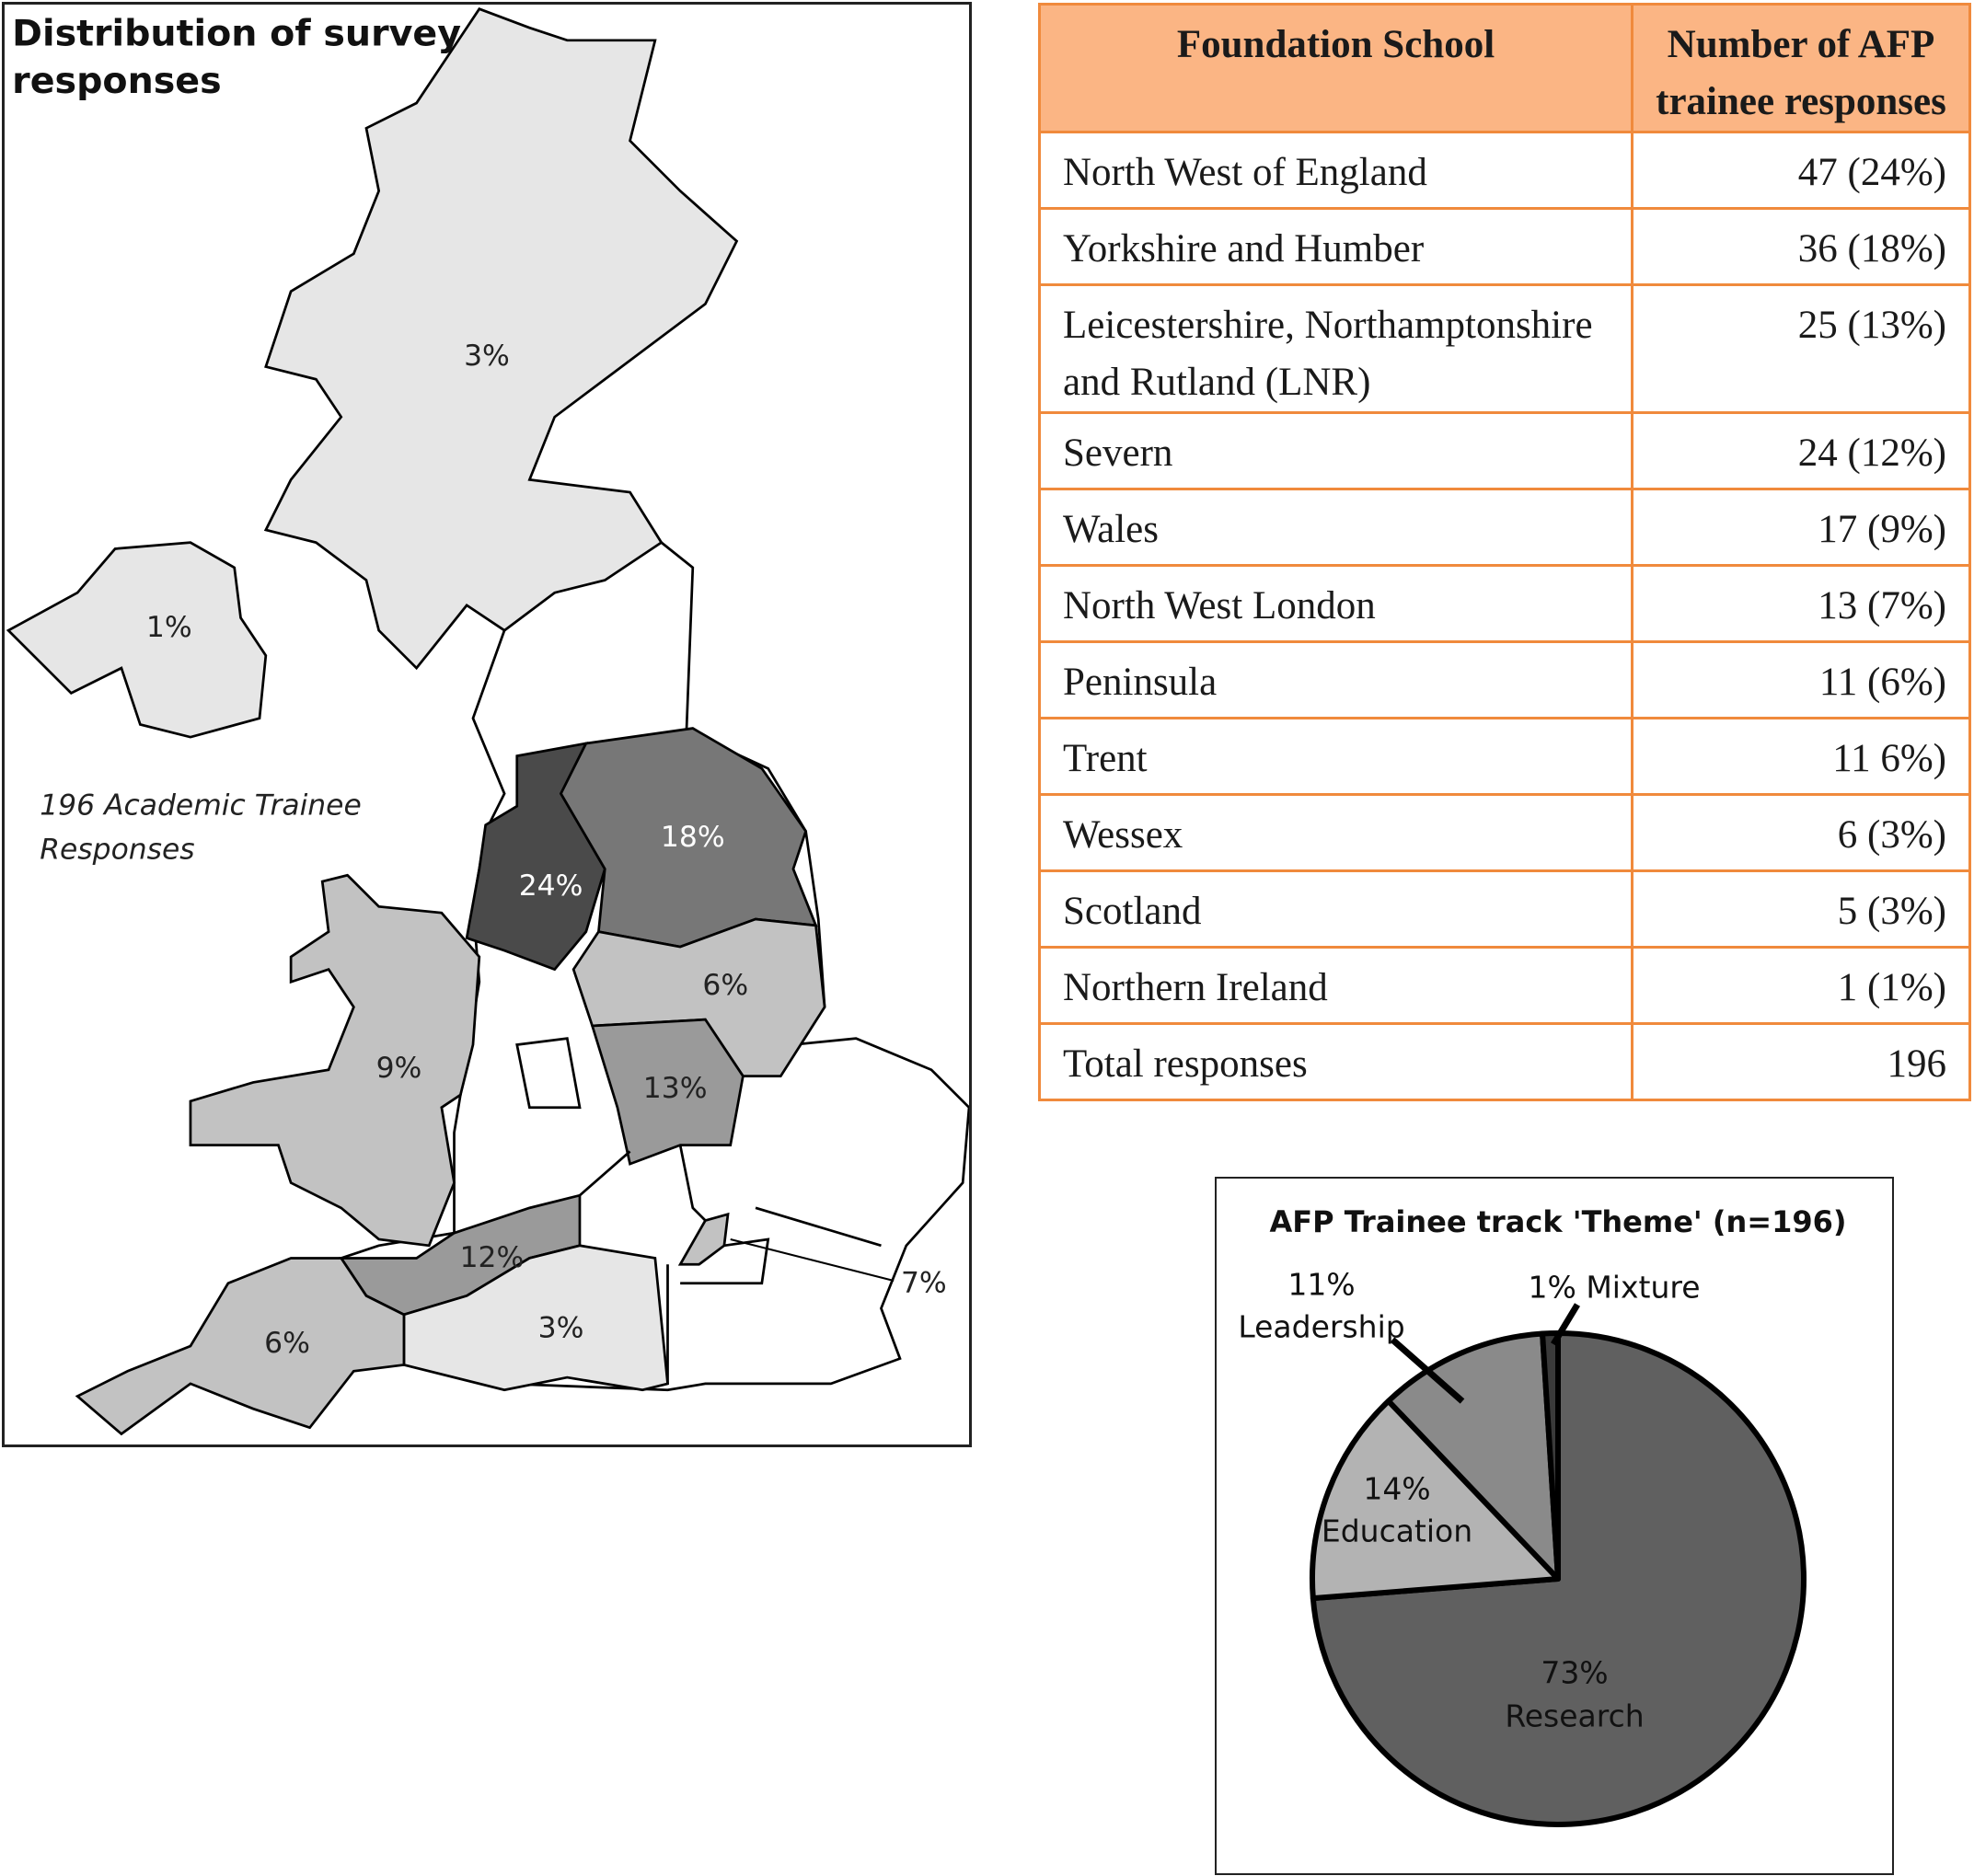  I want to click on table-row: Severn 24 (12%), so click(1504, 450).